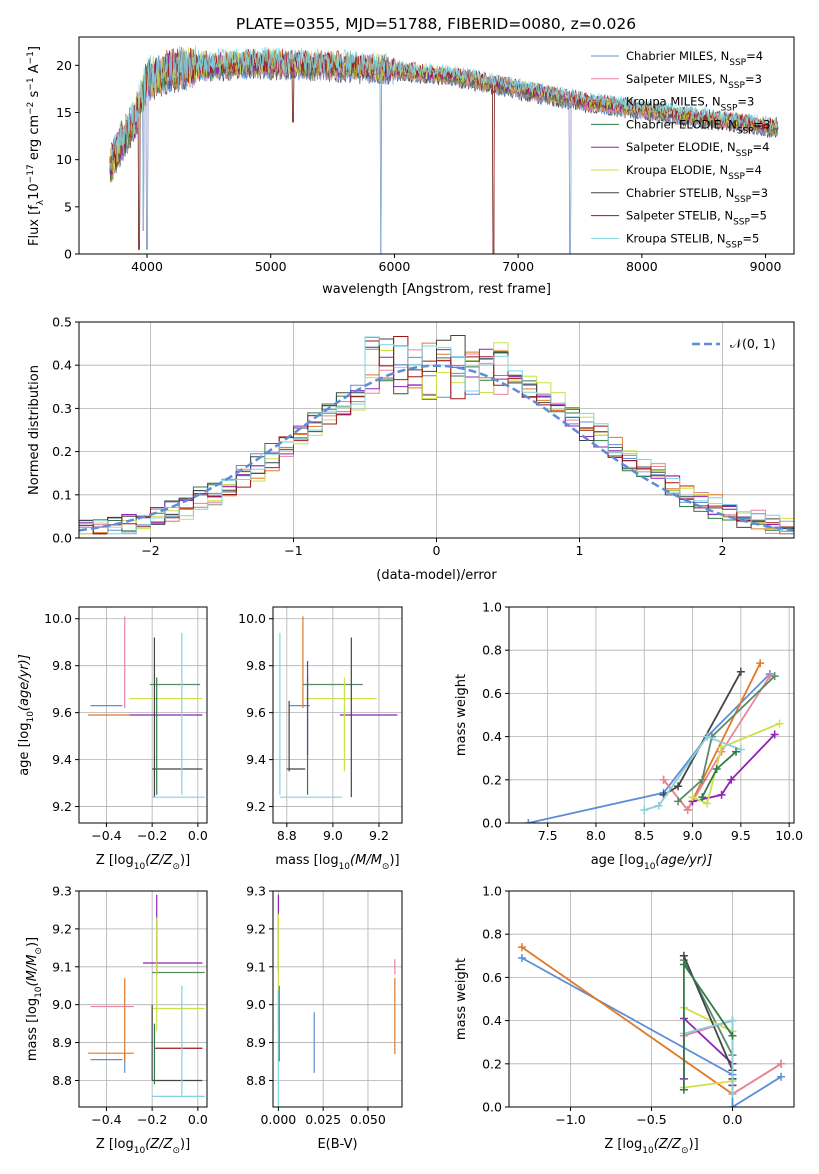 This screenshot has height=1174, width=819. I want to click on y-tick-label: 0.6, so click(492, 693).